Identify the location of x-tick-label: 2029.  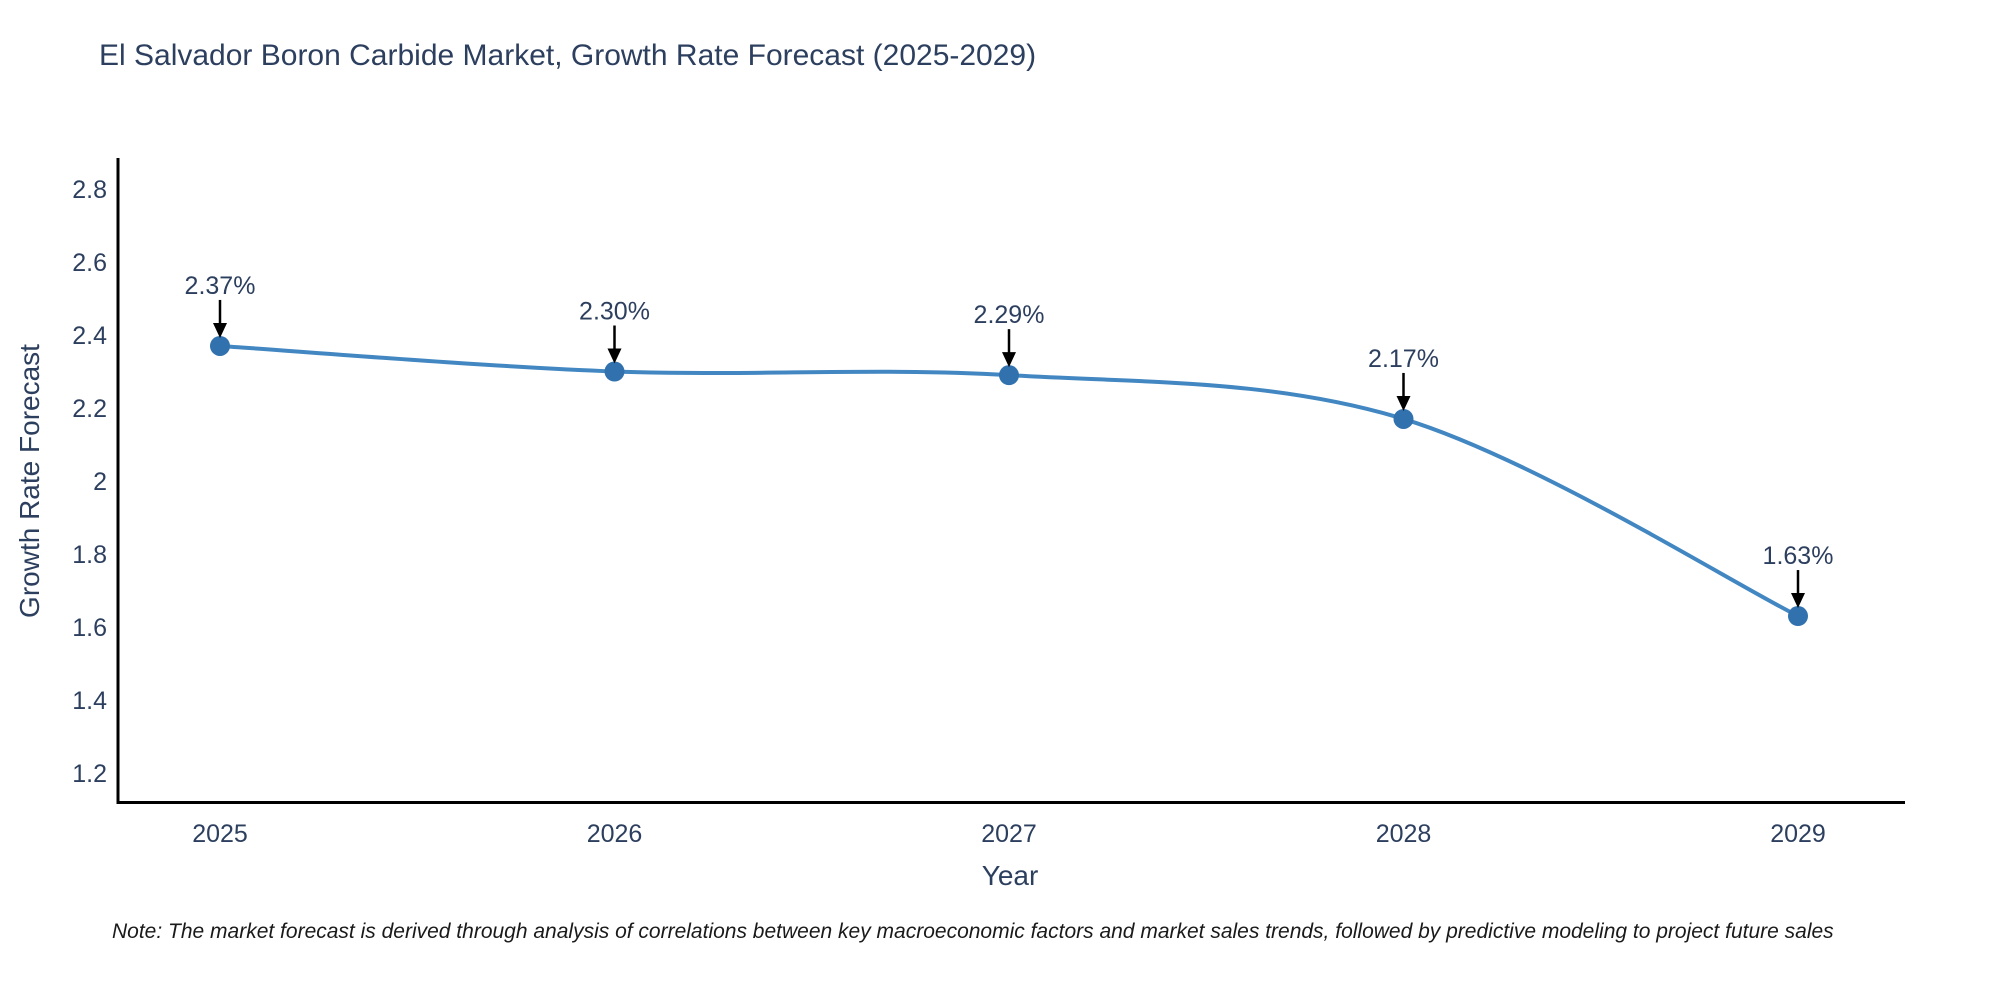
(1798, 834).